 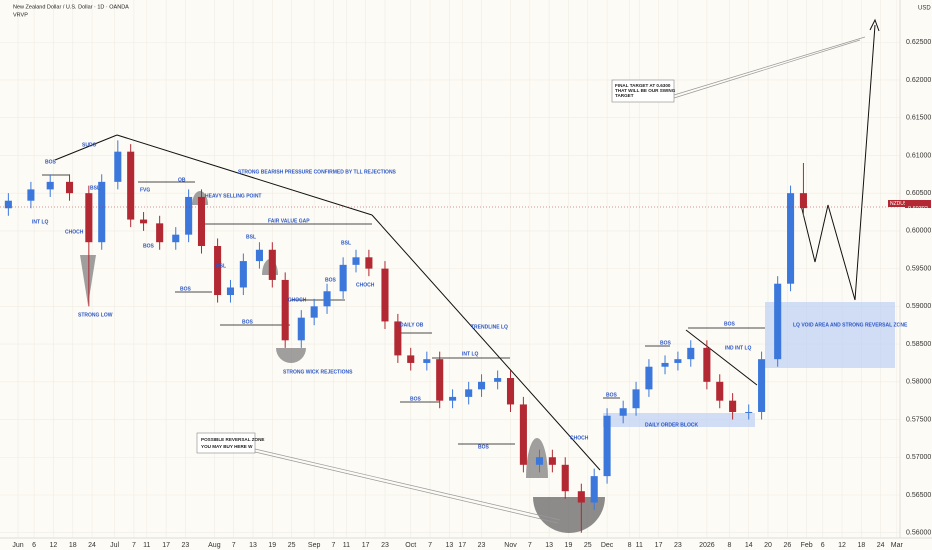 What do you see at coordinates (807, 545) in the screenshot?
I see `x-tick-label: Feb` at bounding box center [807, 545].